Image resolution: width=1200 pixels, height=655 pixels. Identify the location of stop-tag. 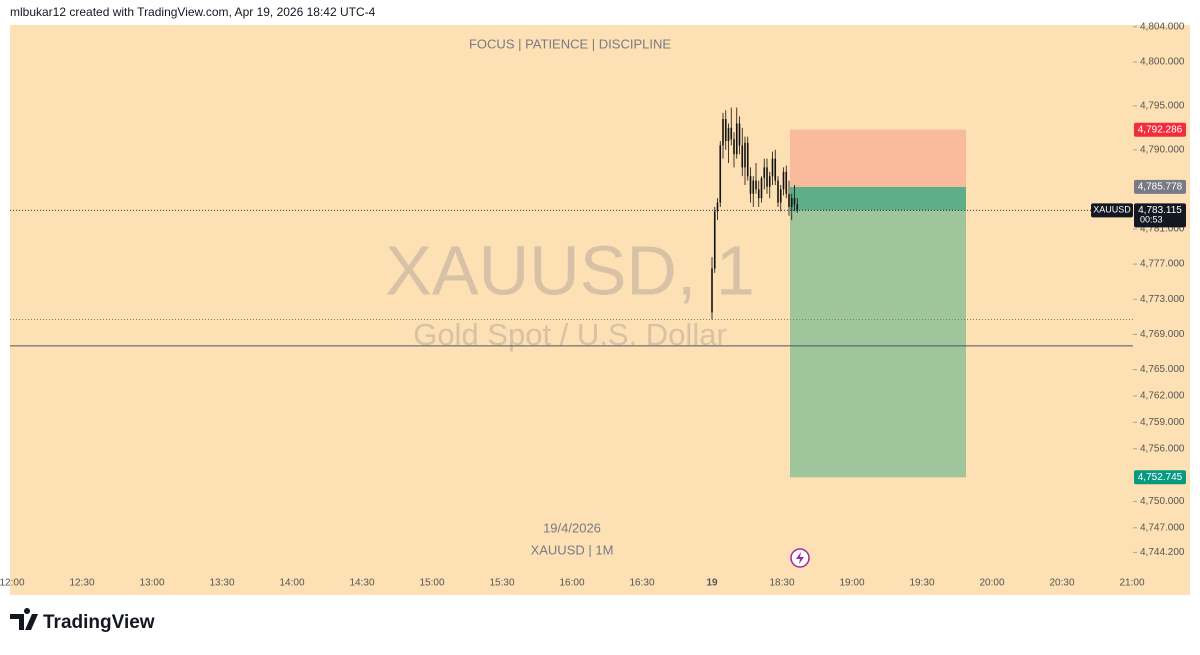
(1160, 129).